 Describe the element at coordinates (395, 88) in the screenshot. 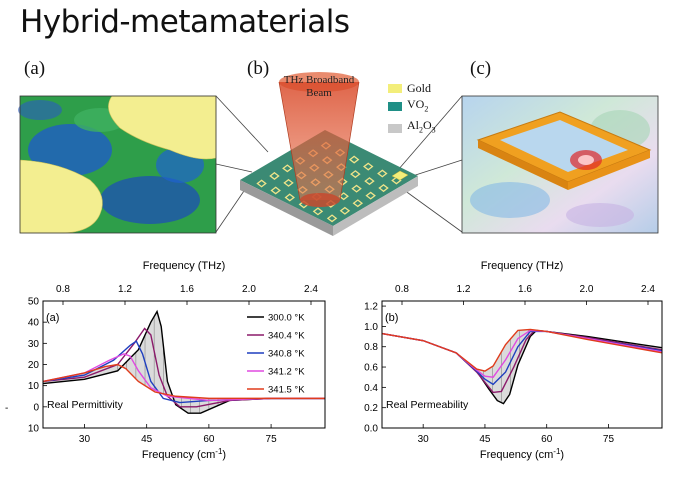

I see `gold-swatch` at that location.